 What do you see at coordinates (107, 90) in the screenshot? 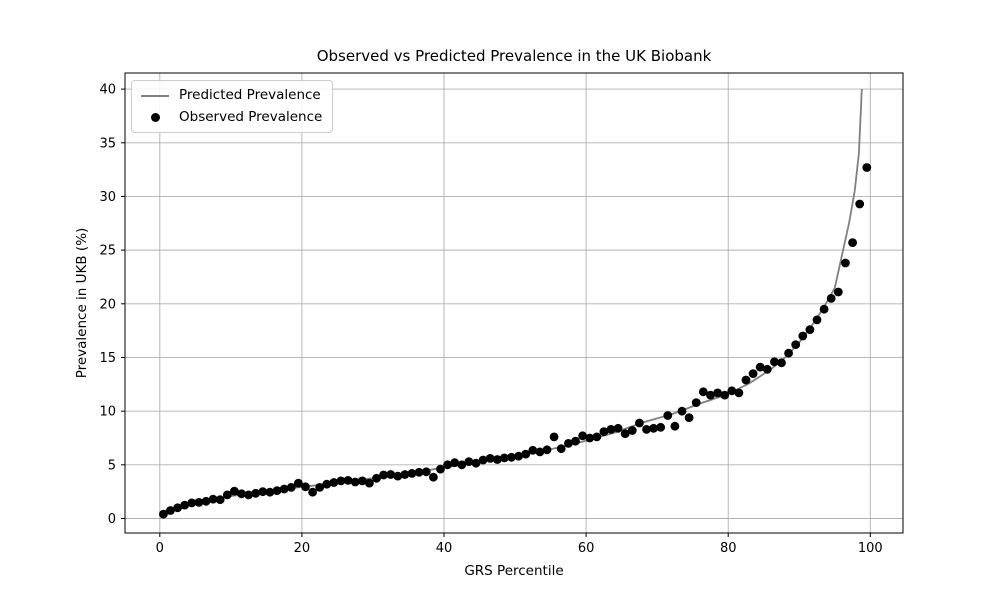
I see `y-tick-label: 40` at bounding box center [107, 90].